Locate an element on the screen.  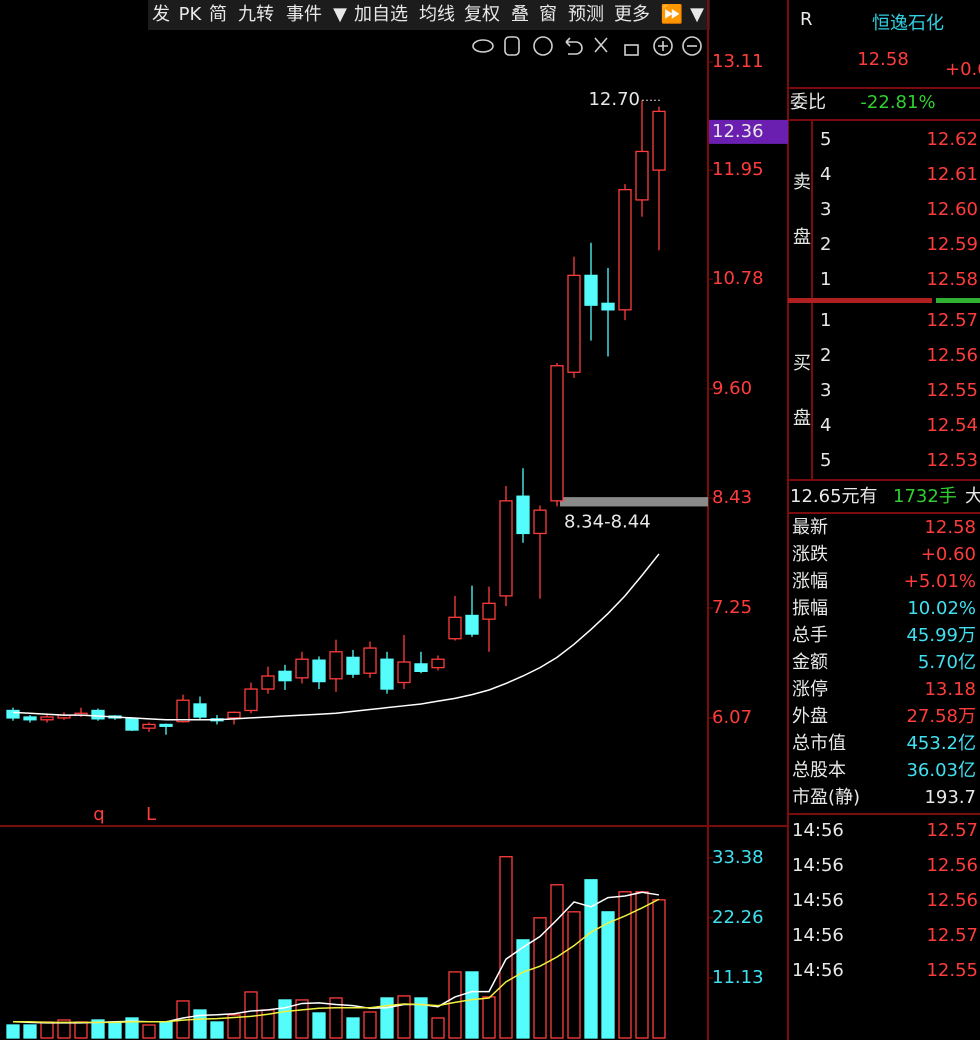
stock-name: 恒逸石化 is located at coordinates (908, 23).